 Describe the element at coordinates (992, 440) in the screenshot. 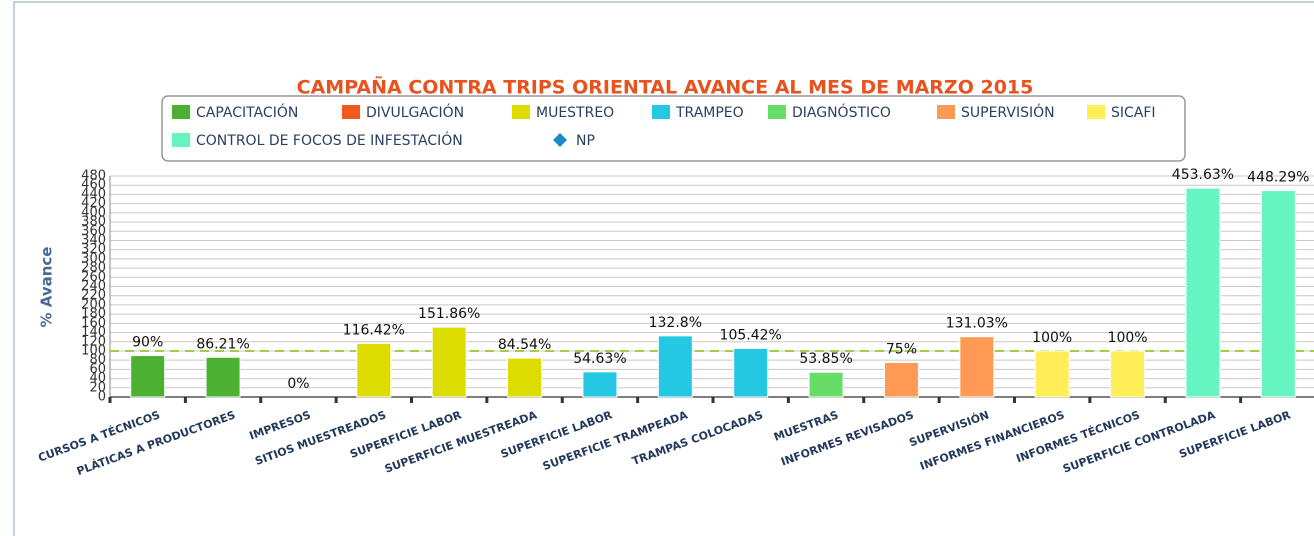

I see `x-tick-label: INFORMES FINANCIEROS` at that location.